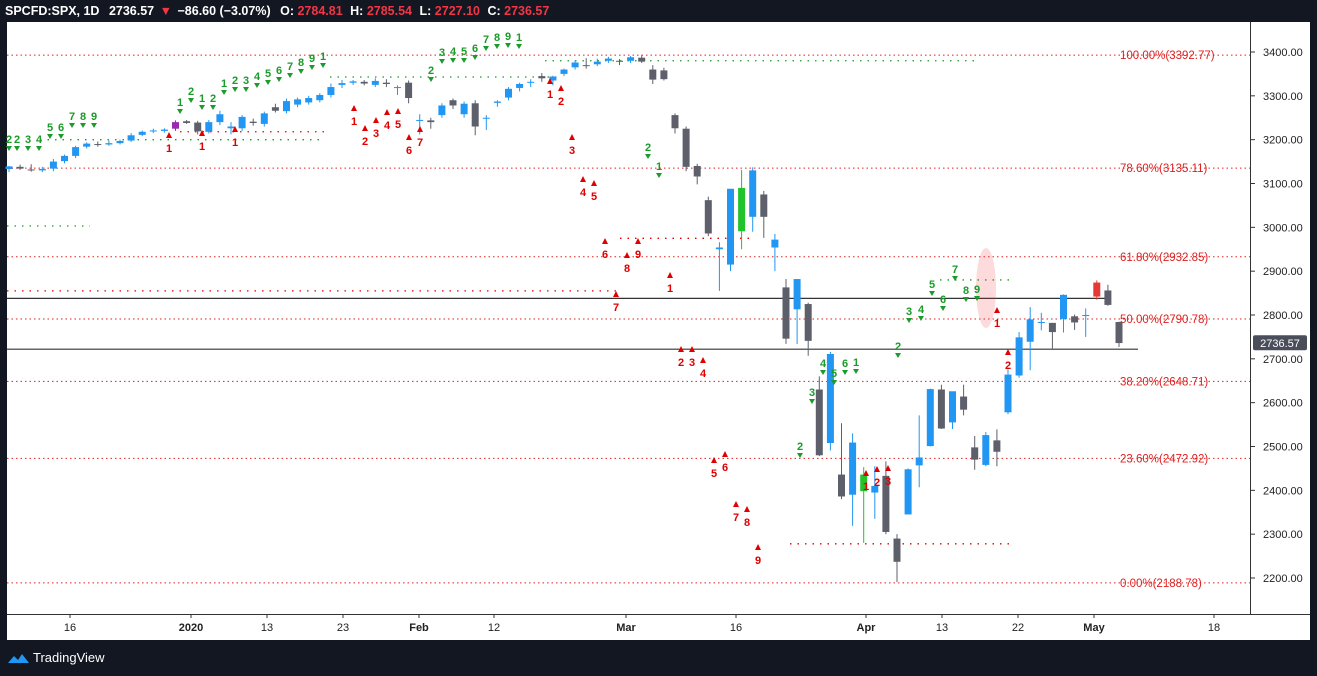 The width and height of the screenshot is (1317, 676). What do you see at coordinates (1164, 382) in the screenshot?
I see `fib-label: 38.20%(2648.71)` at bounding box center [1164, 382].